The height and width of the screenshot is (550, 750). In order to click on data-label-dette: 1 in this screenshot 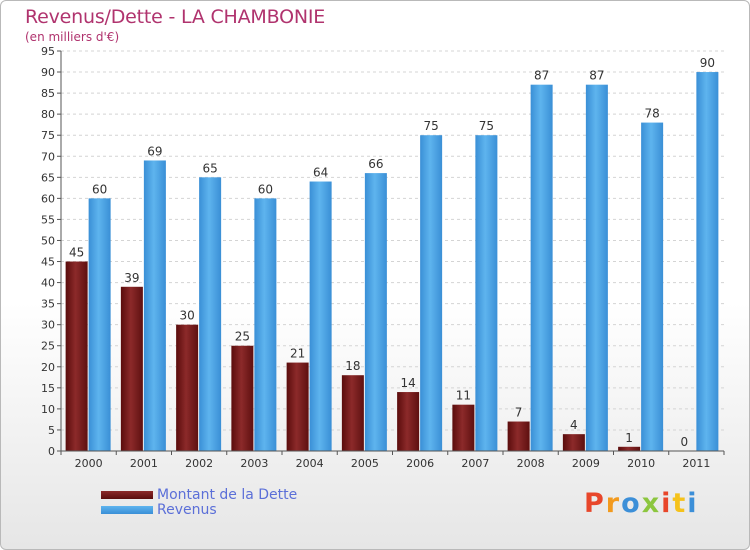, I will do `click(629, 438)`.